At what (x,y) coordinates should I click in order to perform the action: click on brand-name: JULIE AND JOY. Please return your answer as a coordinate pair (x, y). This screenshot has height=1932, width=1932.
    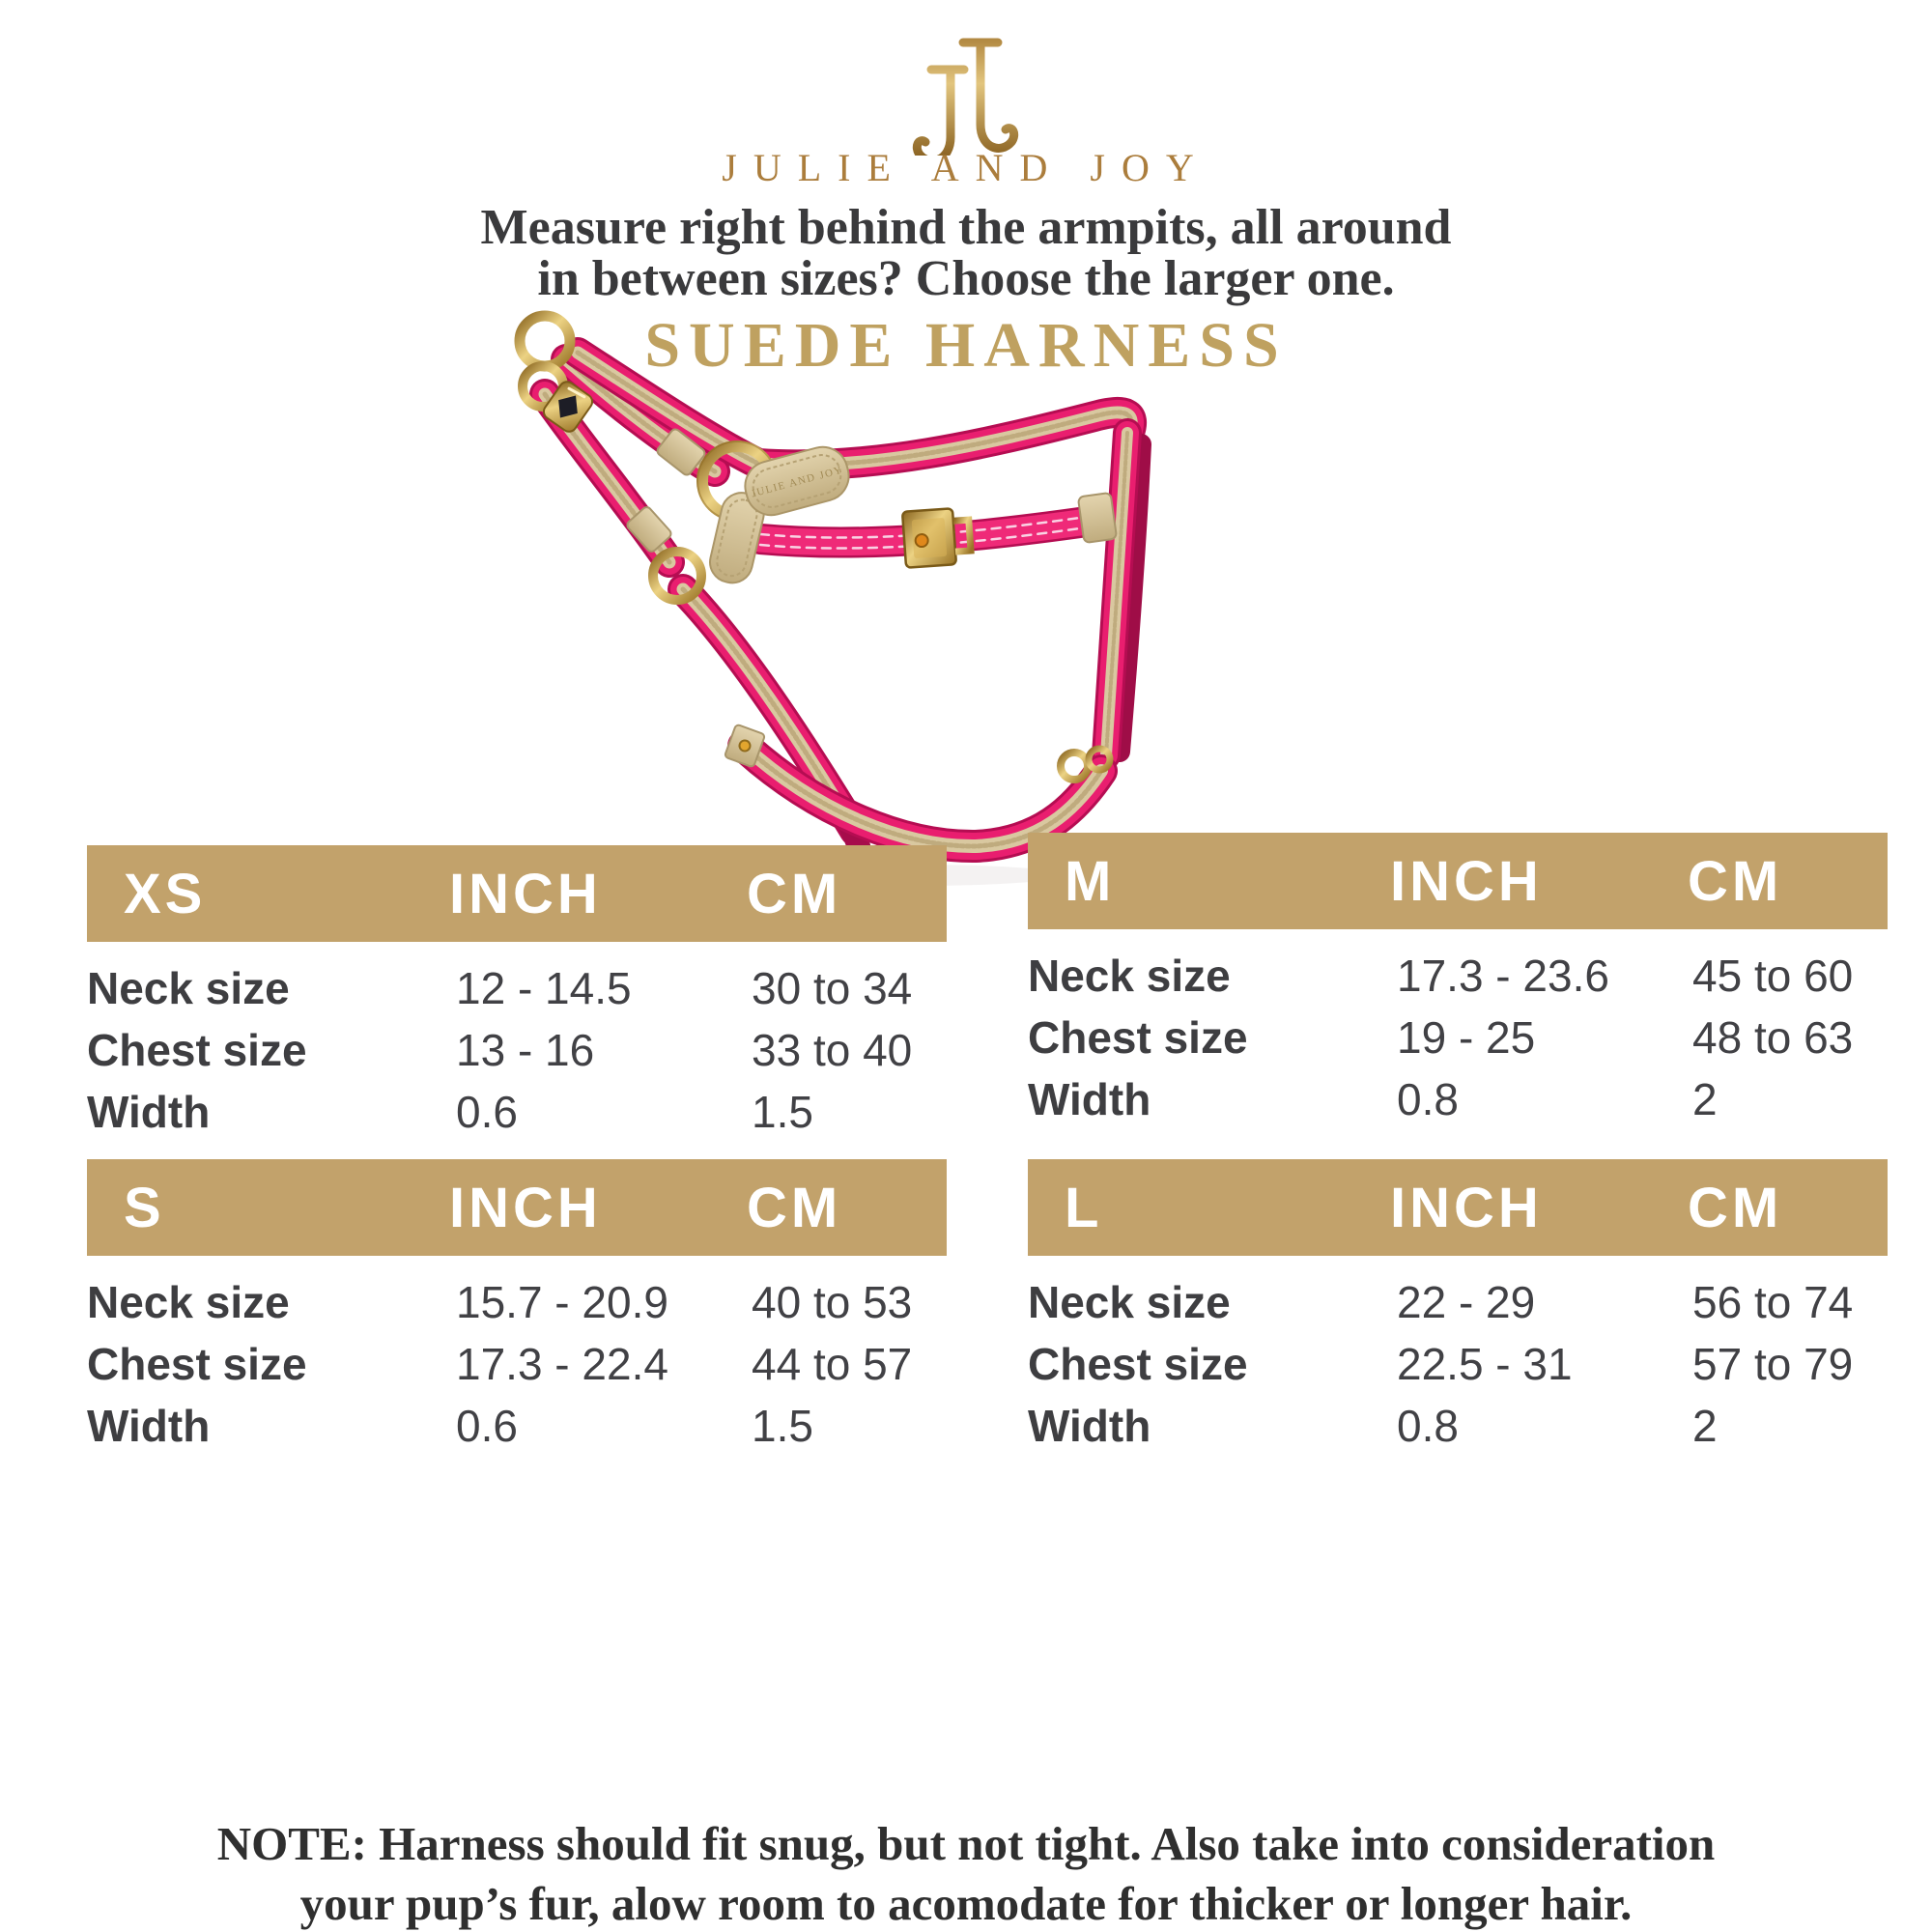
    Looking at the image, I should click on (966, 167).